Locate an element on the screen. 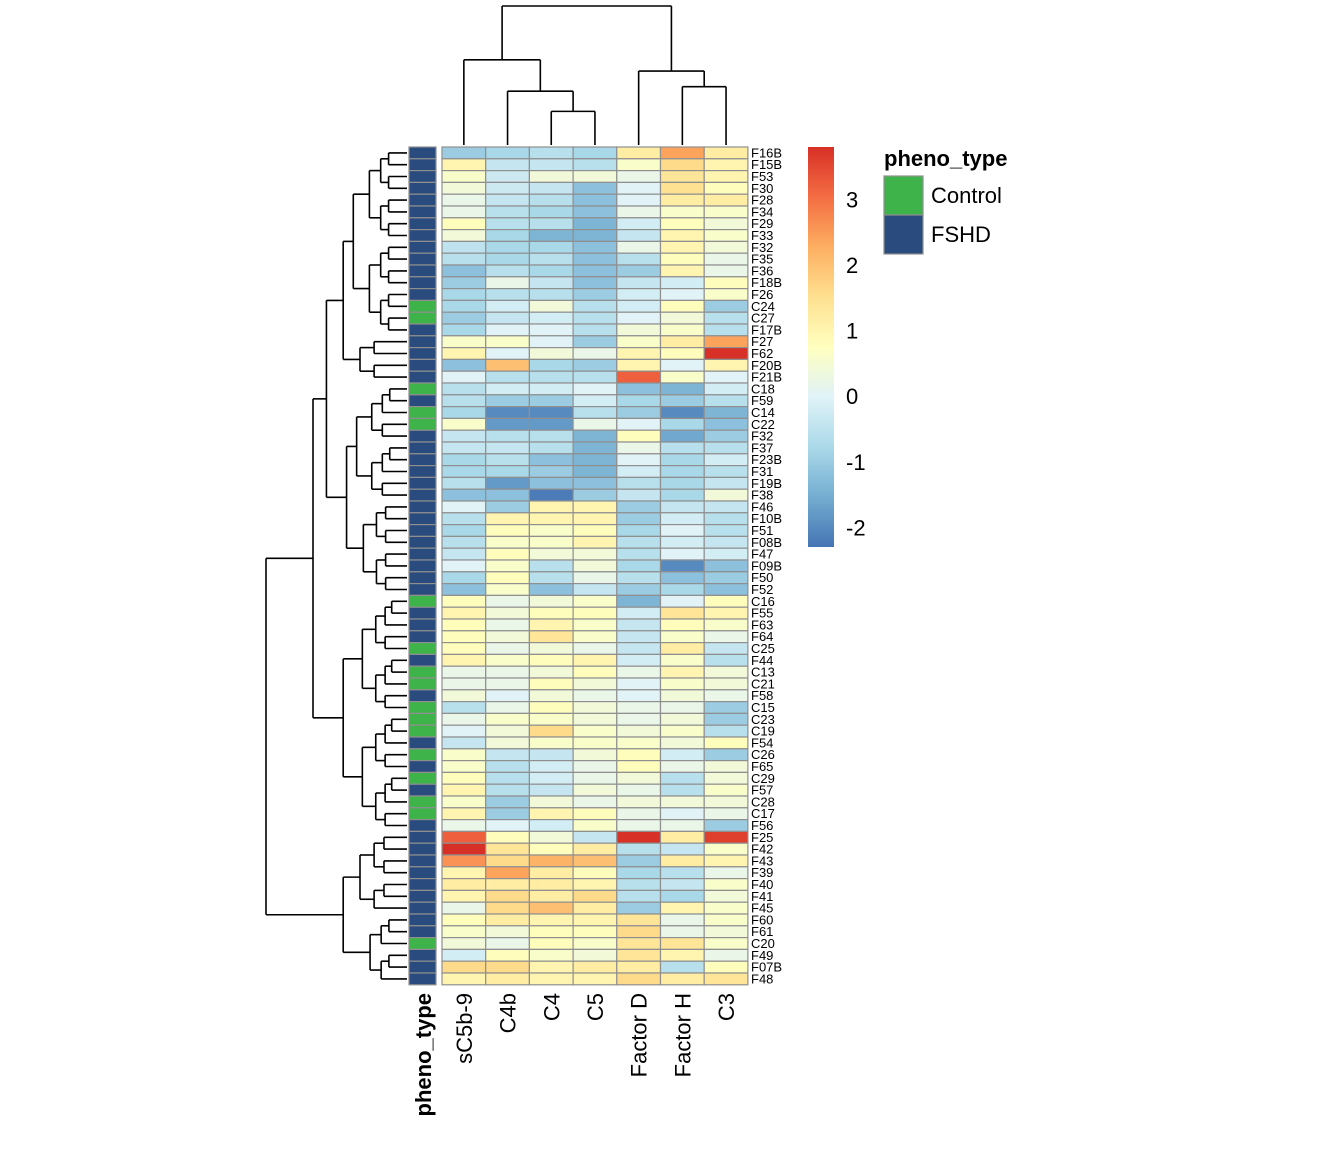 Image resolution: width=1344 pixels, height=1152 pixels. row-label: C13 is located at coordinates (763, 672).